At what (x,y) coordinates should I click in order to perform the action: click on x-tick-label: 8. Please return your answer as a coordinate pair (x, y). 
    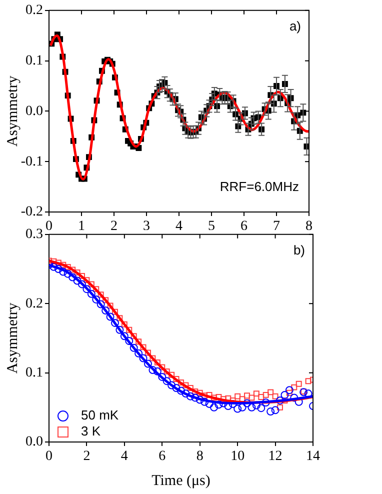
    Looking at the image, I should click on (309, 226).